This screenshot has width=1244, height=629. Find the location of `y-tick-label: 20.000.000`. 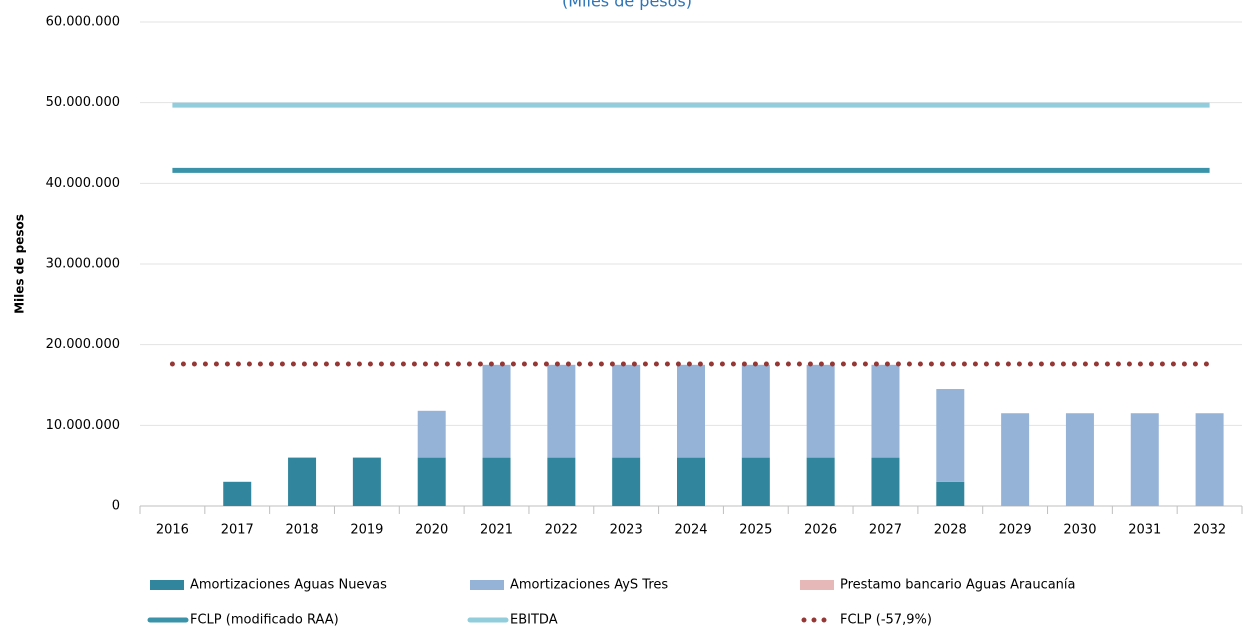

y-tick-label: 20.000.000 is located at coordinates (83, 344).